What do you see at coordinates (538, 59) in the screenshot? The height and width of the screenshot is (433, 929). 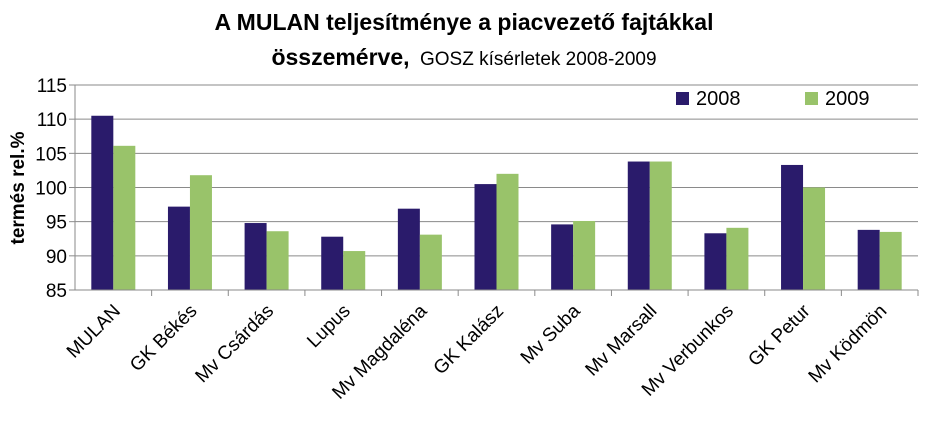 I see `chart-title-line-2-normal: GOSZ kísérletek 2008-2009` at bounding box center [538, 59].